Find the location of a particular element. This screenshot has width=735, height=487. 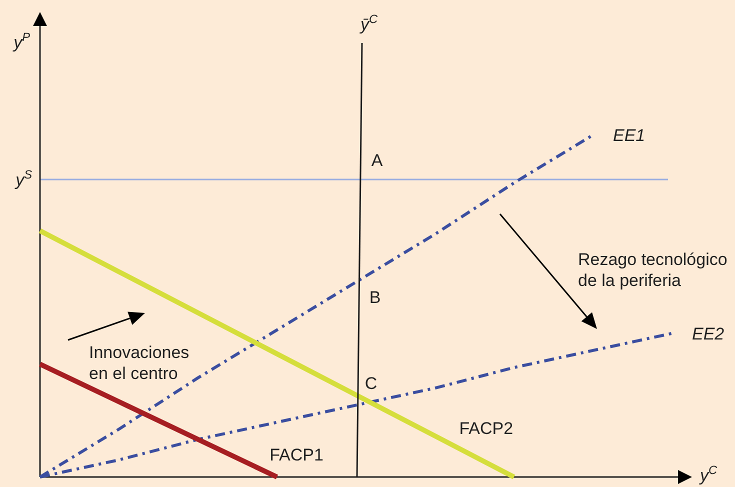

y-axis-title: y$^{P}$ is located at coordinates (21, 41).